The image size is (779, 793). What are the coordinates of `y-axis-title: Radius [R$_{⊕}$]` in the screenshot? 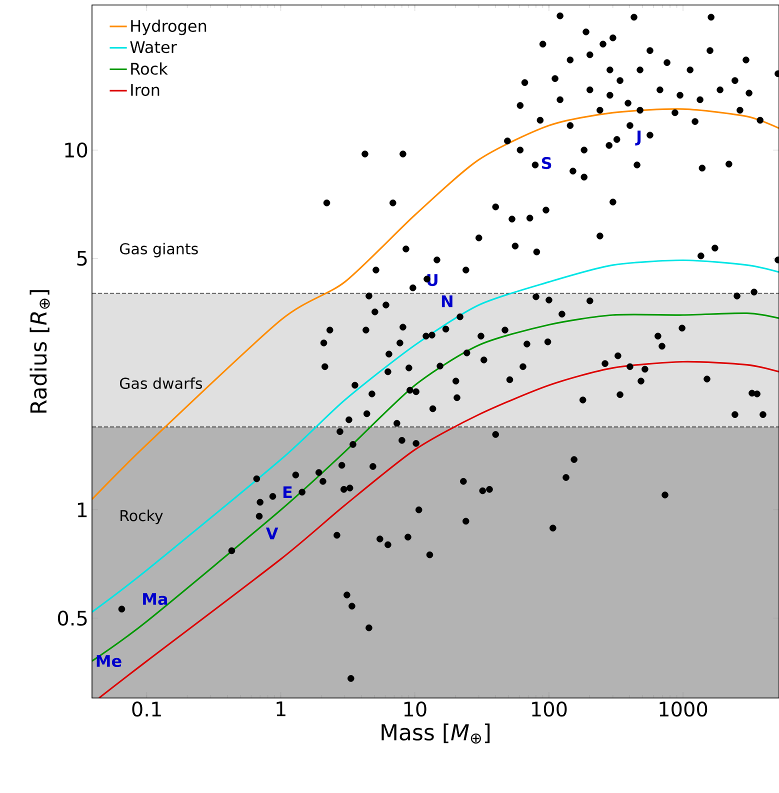 It's located at (40, 351).